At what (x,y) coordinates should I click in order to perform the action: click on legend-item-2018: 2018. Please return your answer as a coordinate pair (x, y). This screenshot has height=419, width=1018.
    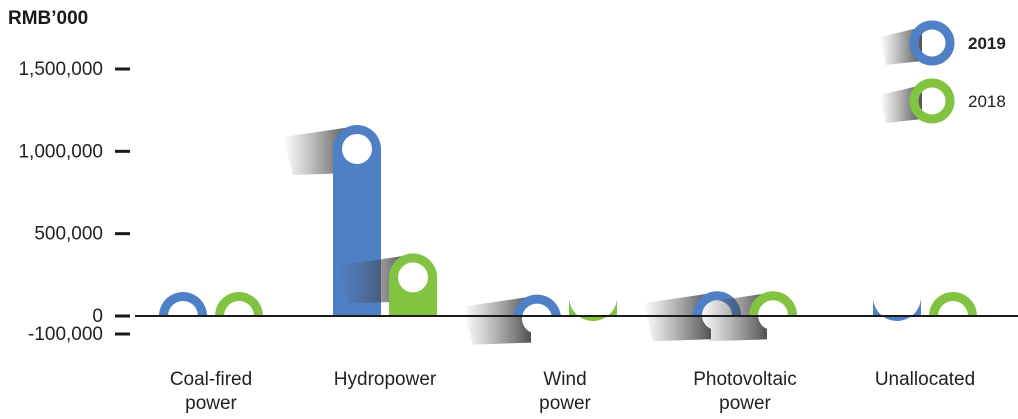
    Looking at the image, I should click on (943, 101).